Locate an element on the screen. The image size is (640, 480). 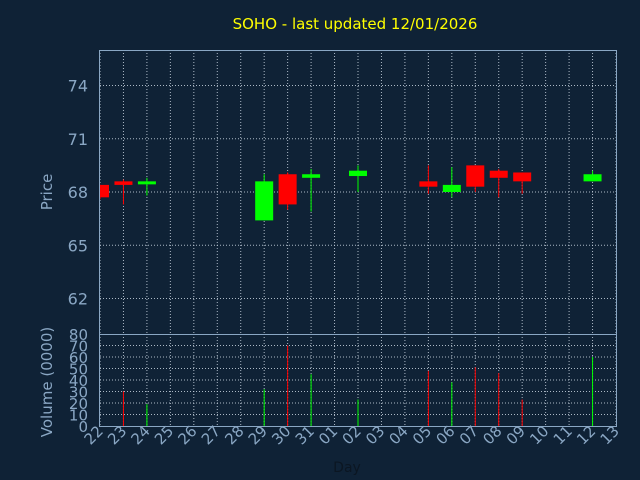
x-axis-label: Day is located at coordinates (347, 468).